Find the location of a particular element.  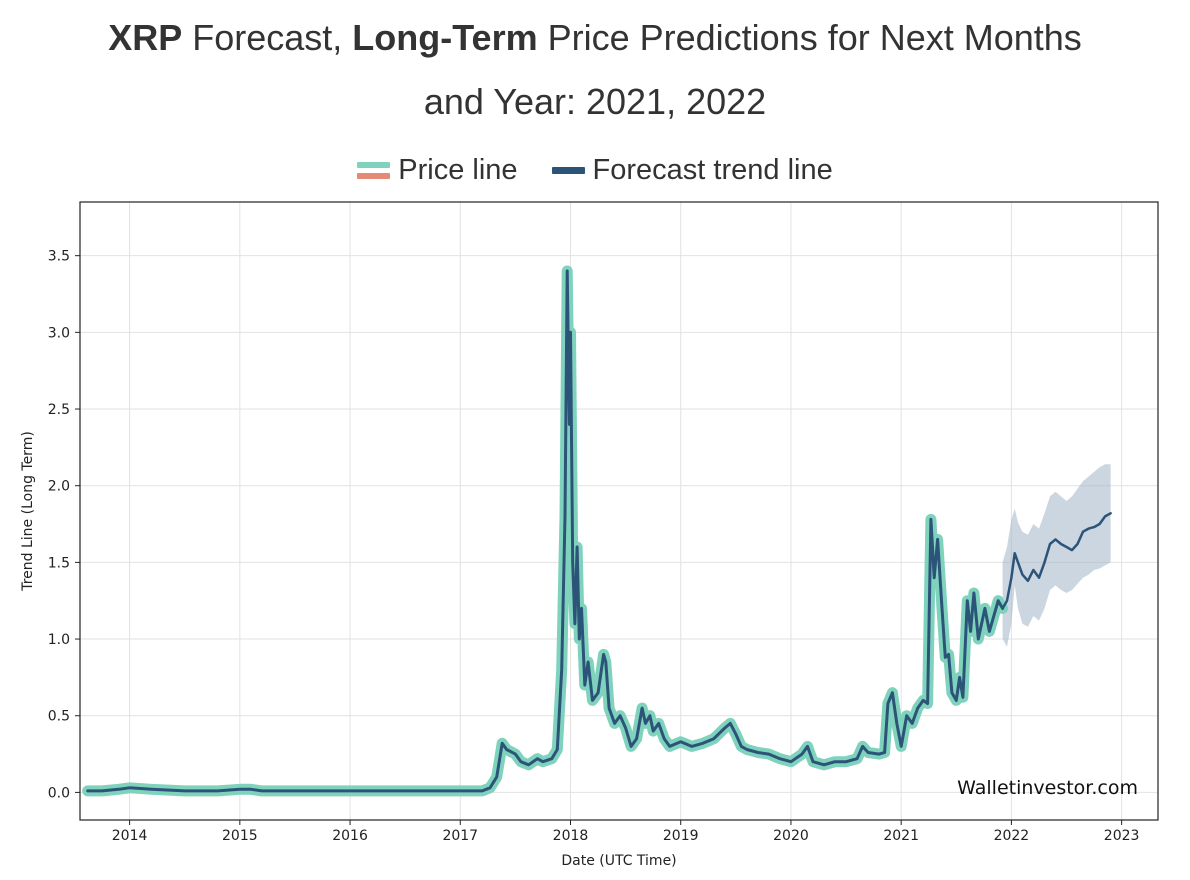

chart-legend: Price line Forecast trend line is located at coordinates (595, 170).